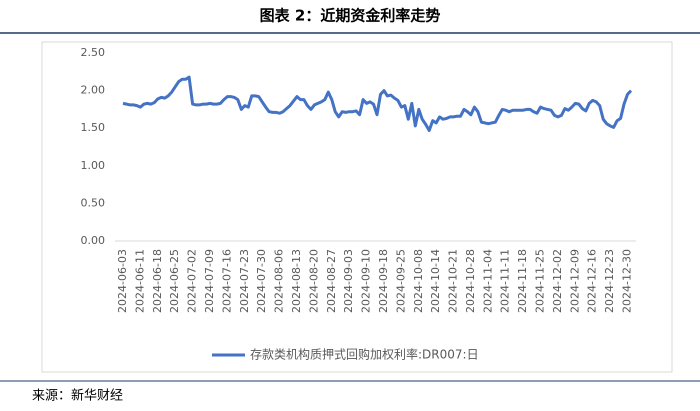 This screenshot has width=700, height=411. Describe the element at coordinates (487, 281) in the screenshot. I see `x-tick-label: 2024-11-04` at that location.